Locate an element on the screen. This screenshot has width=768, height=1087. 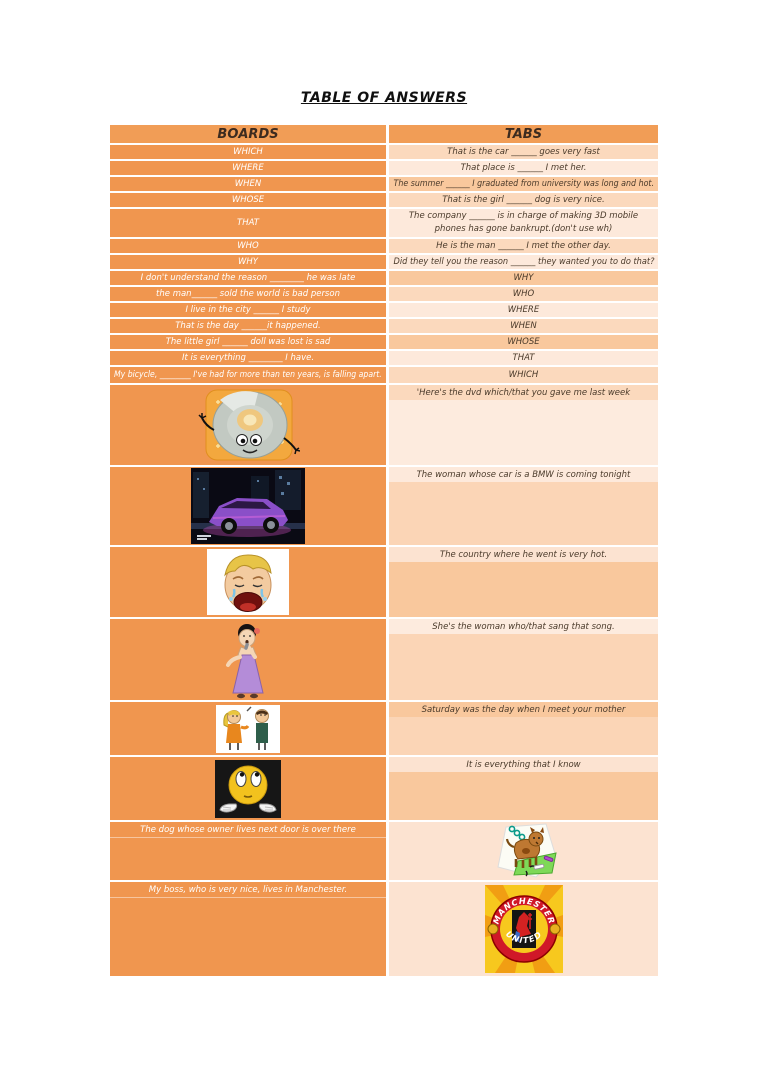
manchester-united-crest: MANCHESTER UNITED is located at coordinates (523, 929).